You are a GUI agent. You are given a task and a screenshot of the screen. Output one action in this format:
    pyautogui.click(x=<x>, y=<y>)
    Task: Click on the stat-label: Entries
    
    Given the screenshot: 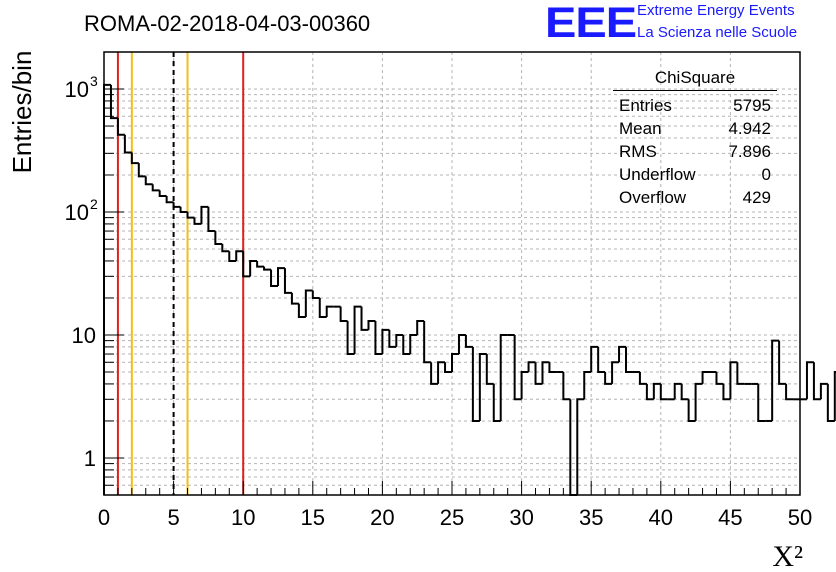 What is the action you would take?
    pyautogui.click(x=645, y=105)
    